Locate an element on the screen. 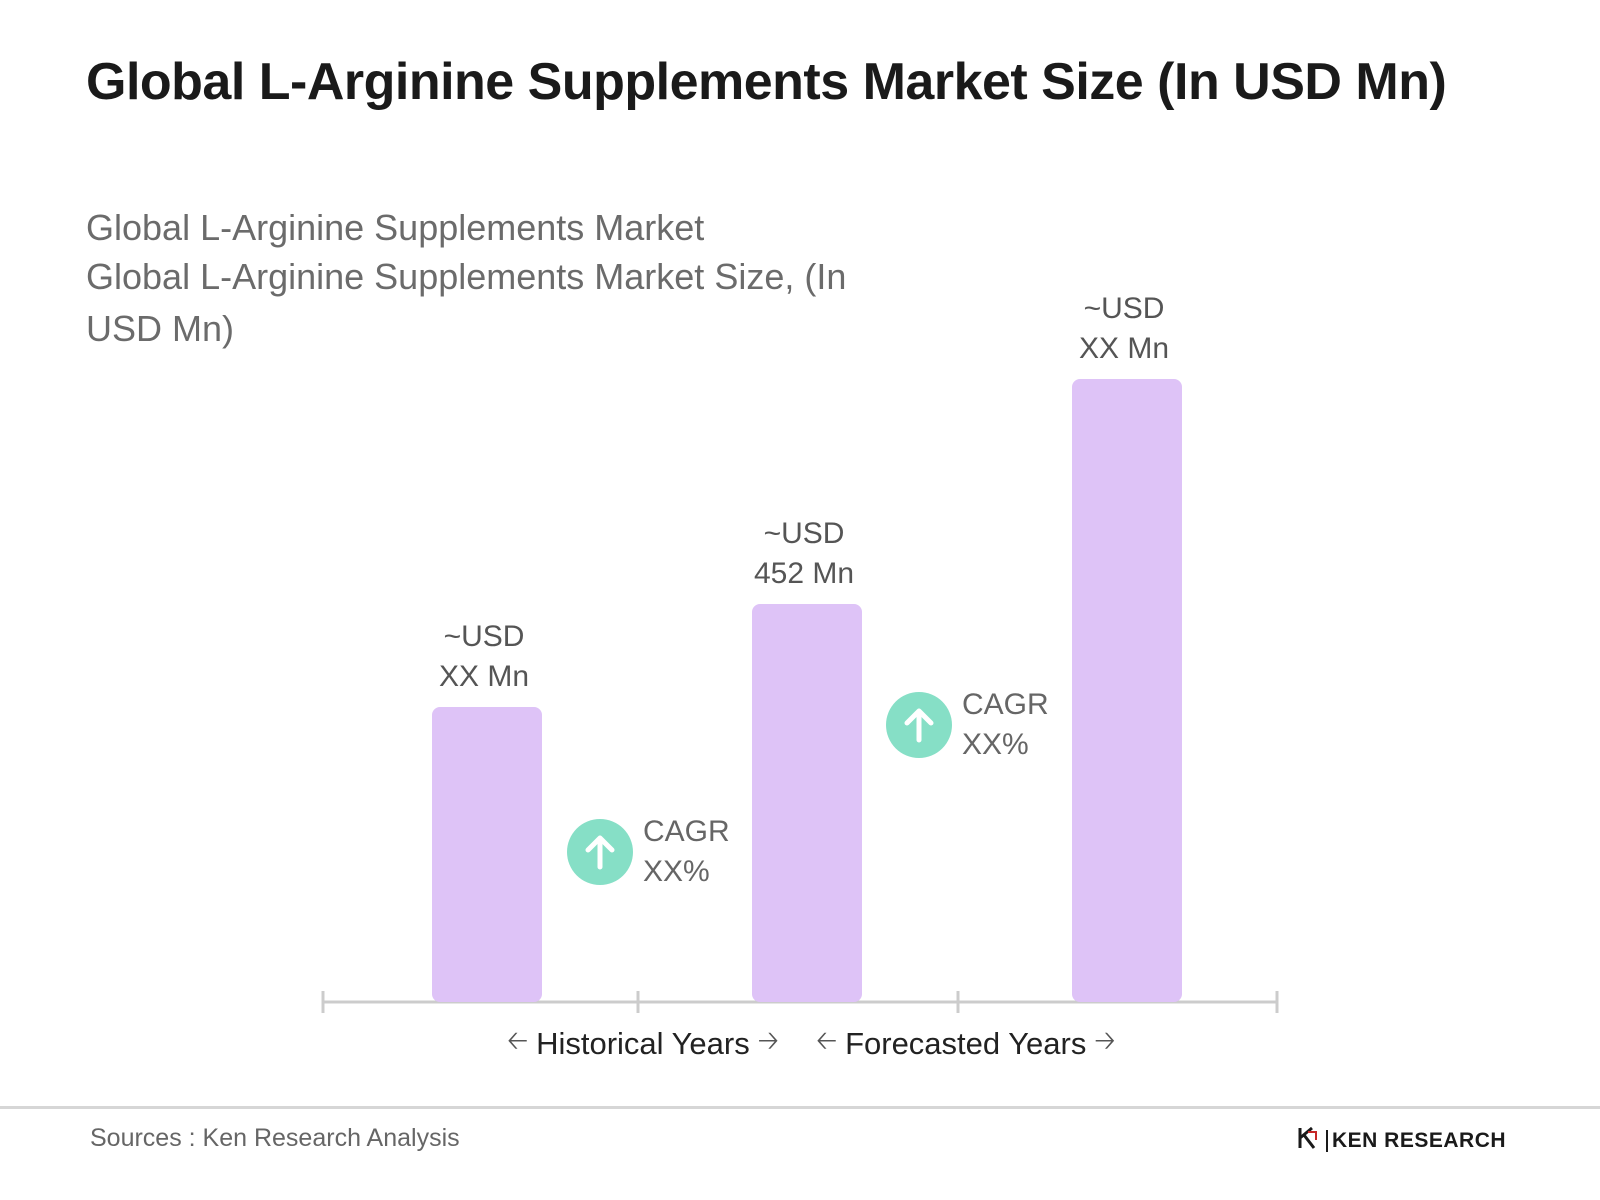 Image resolution: width=1600 pixels, height=1200 pixels. source-note: Sources : Ken Research Analysis is located at coordinates (275, 1138).